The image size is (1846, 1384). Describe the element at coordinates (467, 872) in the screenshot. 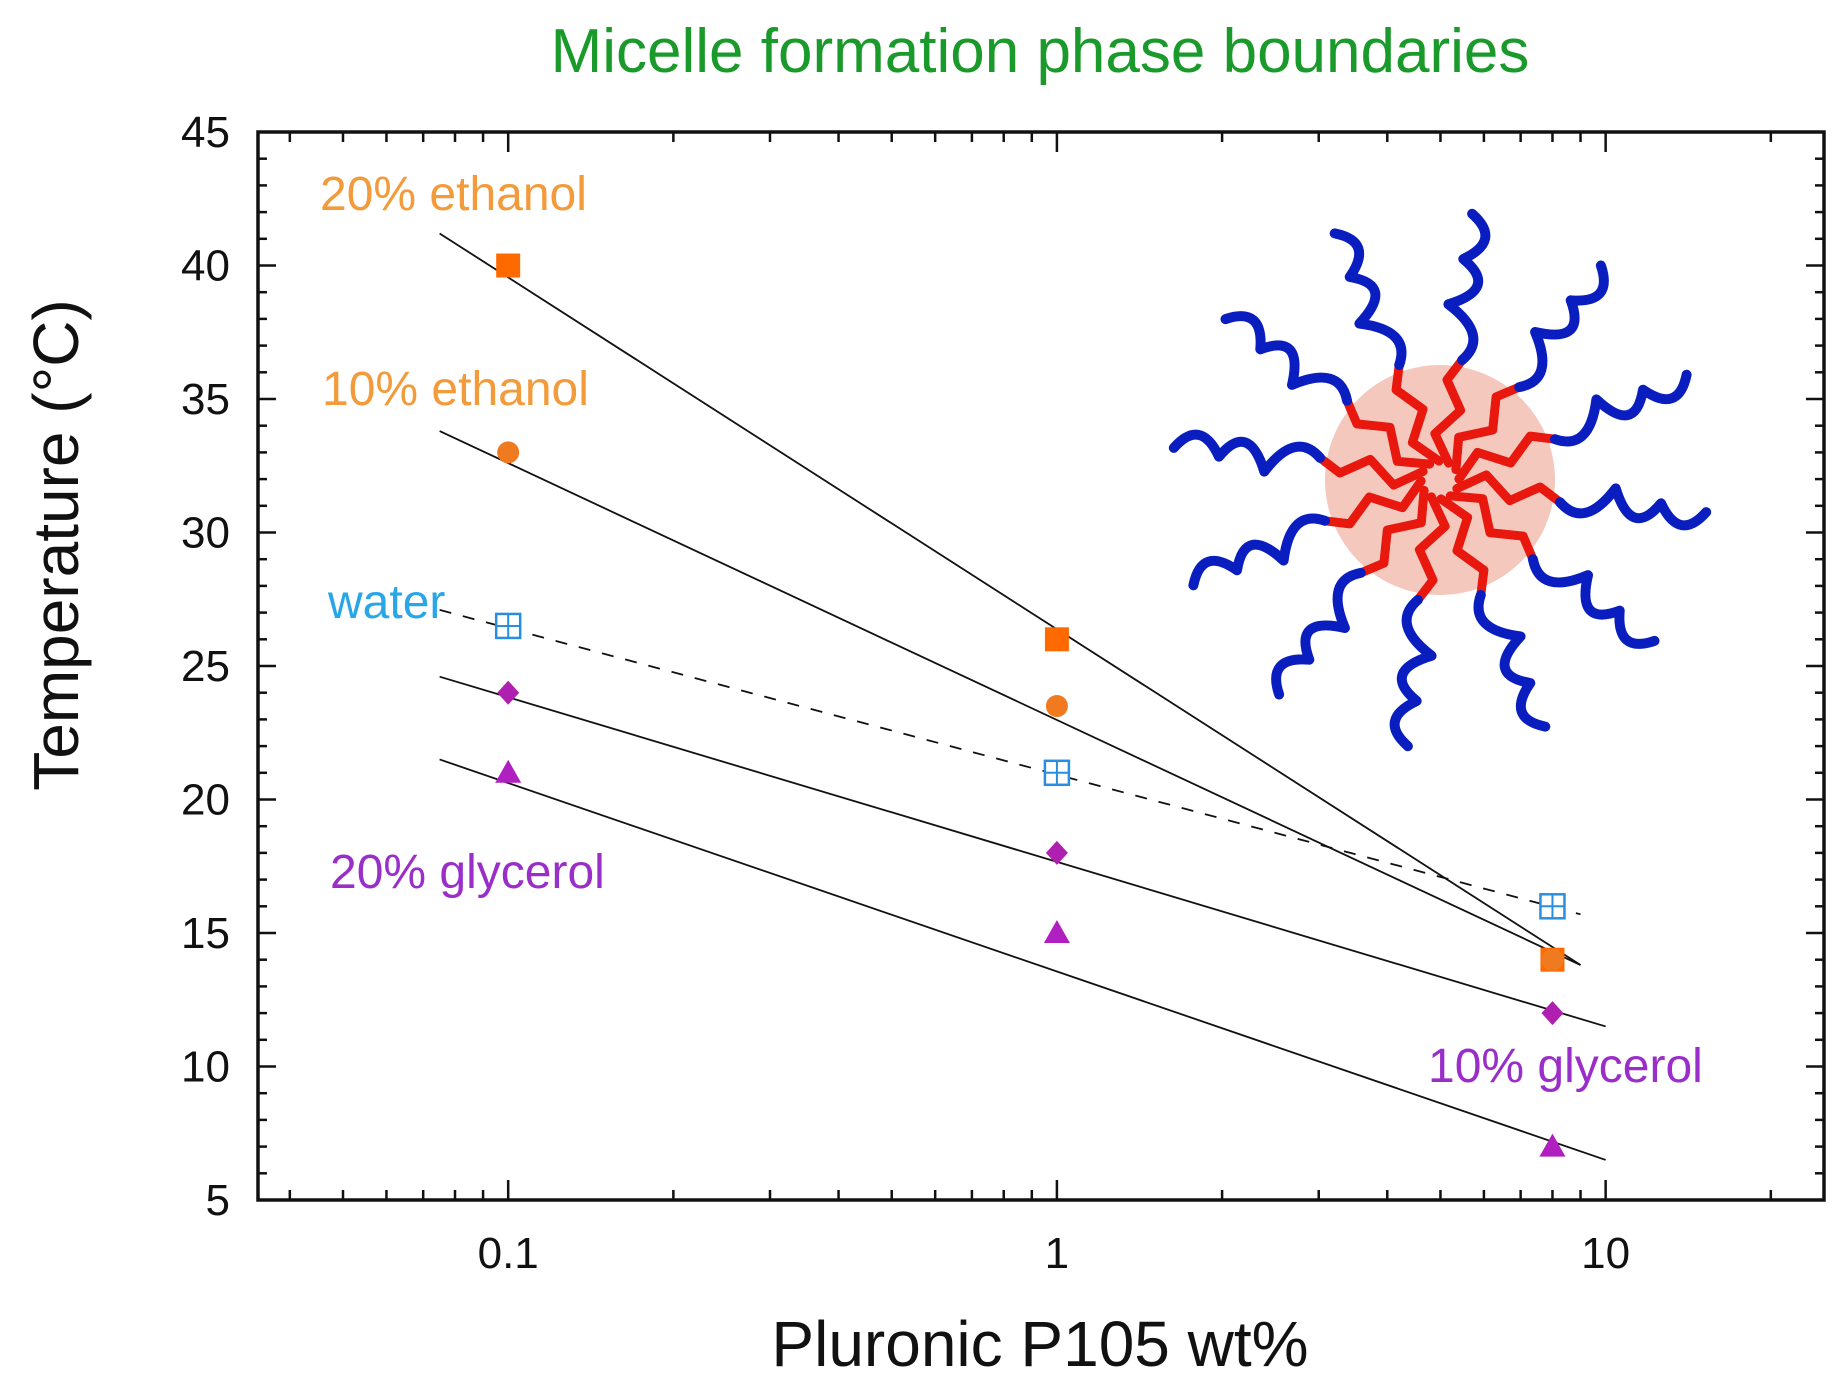

I see `series-label-20-glycerol: 20% glycerol` at that location.